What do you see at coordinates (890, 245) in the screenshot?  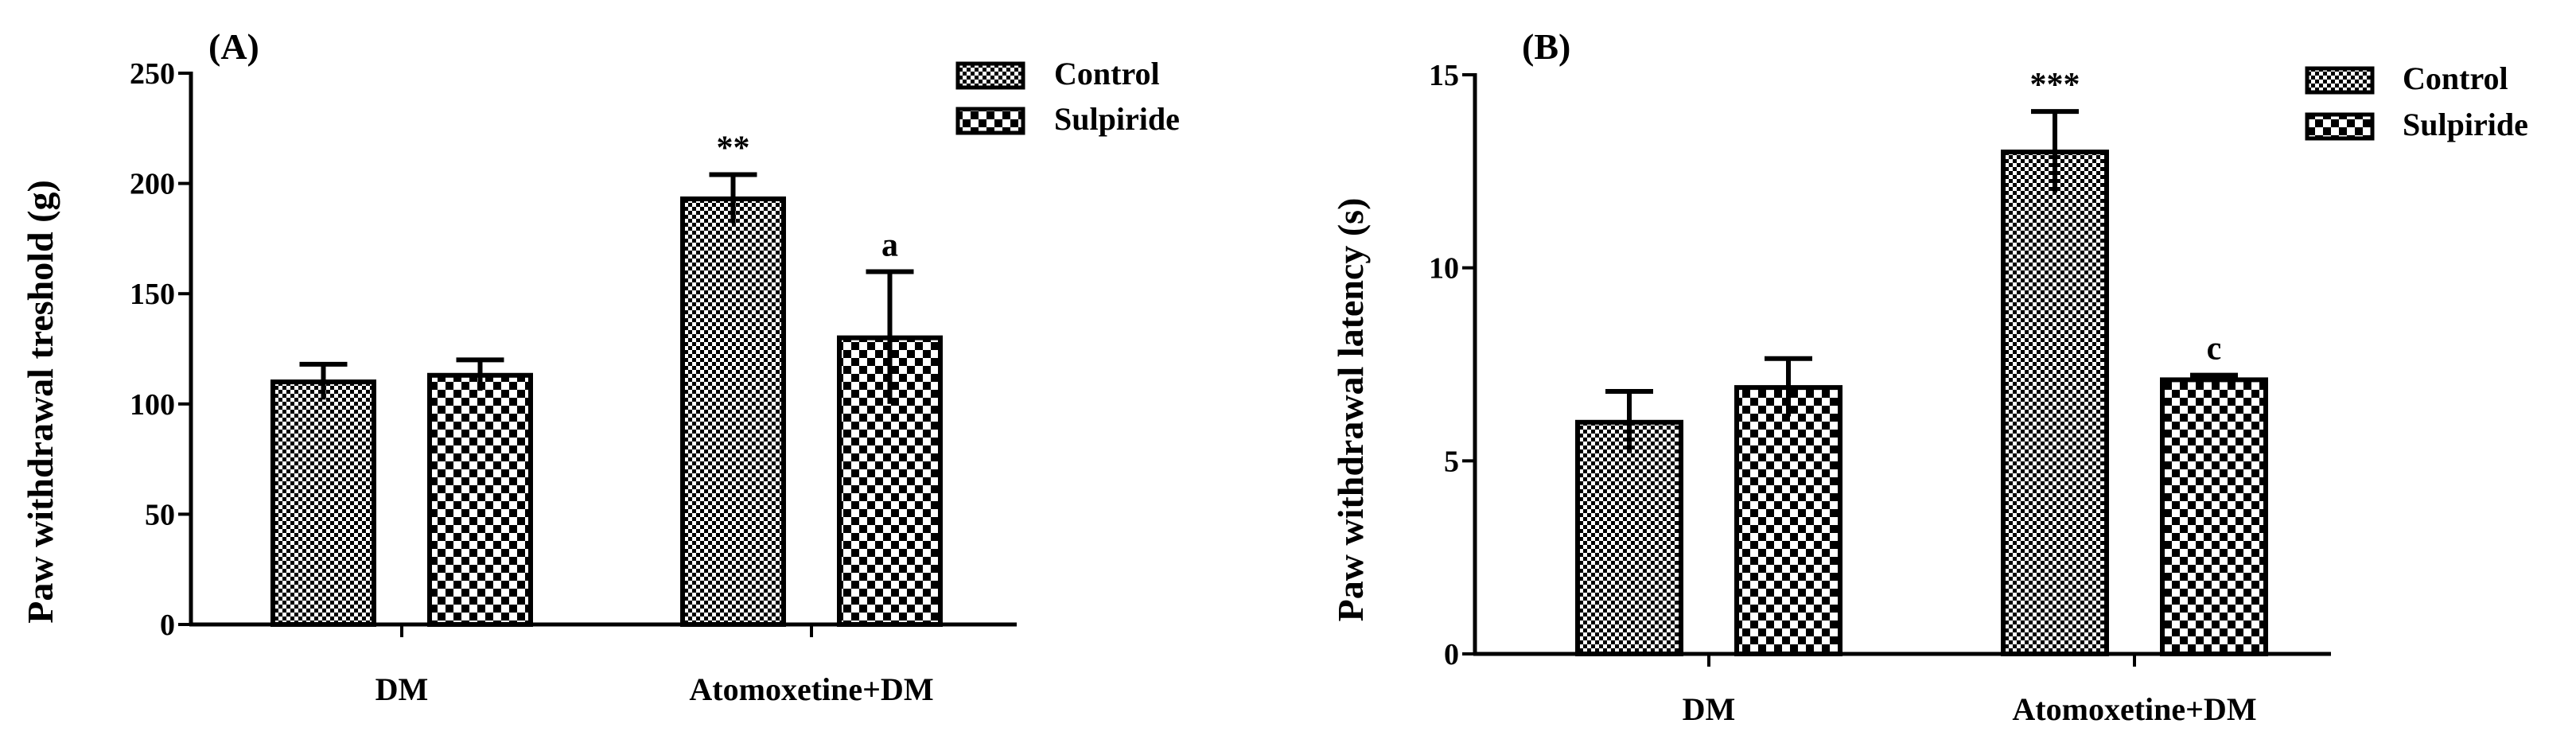 I see `significance-label: a` at bounding box center [890, 245].